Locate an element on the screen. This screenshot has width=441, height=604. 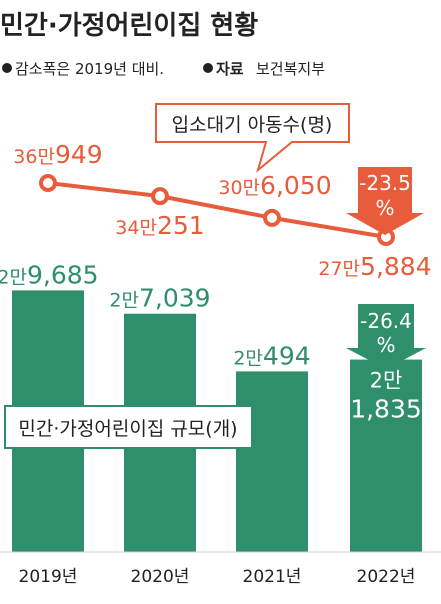
bar-value-label-3-unit: 2만 is located at coordinates (386, 381).